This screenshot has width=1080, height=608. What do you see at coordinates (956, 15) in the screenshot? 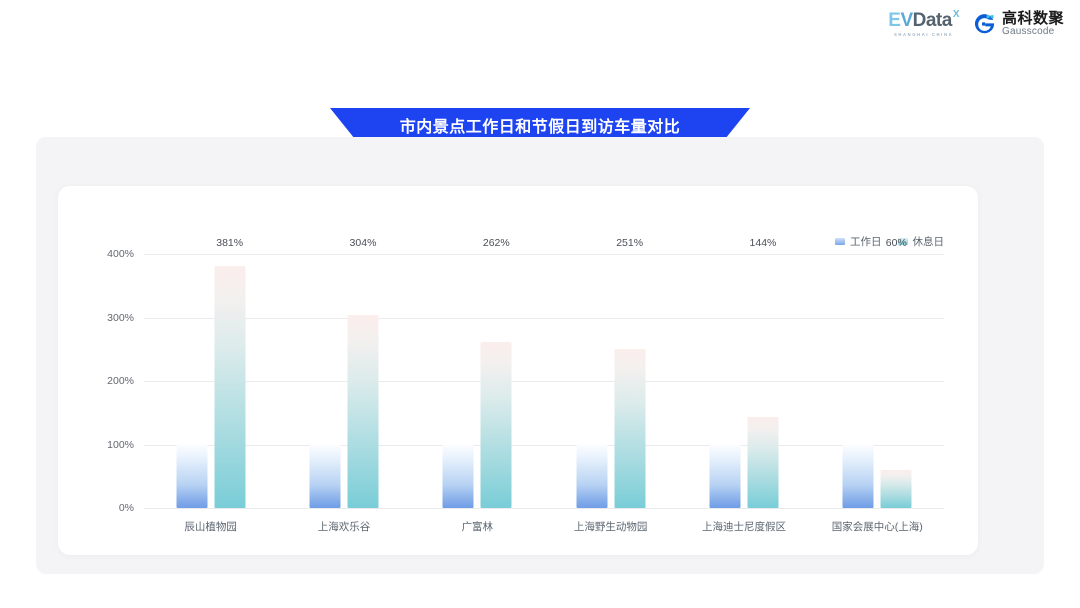
I see `evdata-superscript-x: X` at bounding box center [956, 15].